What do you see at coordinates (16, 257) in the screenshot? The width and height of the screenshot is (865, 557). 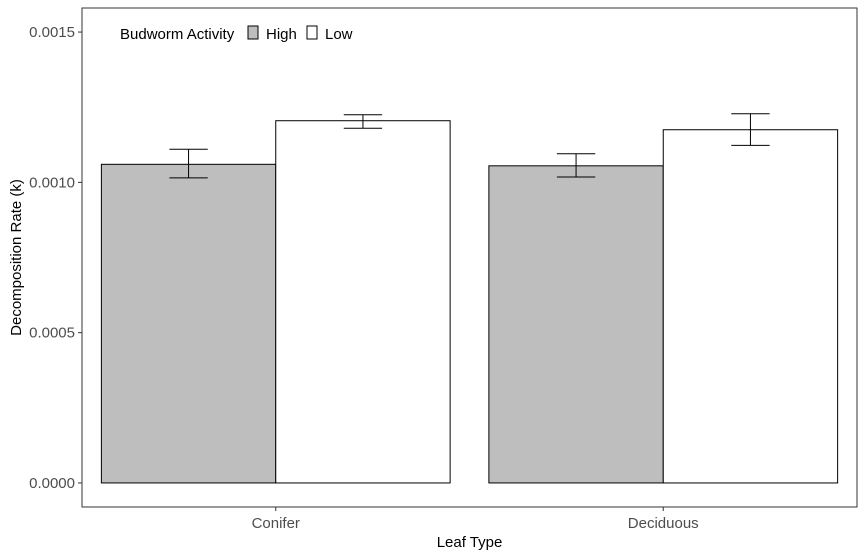 I see `y-axis-title: Decomposition Rate (k)` at bounding box center [16, 257].